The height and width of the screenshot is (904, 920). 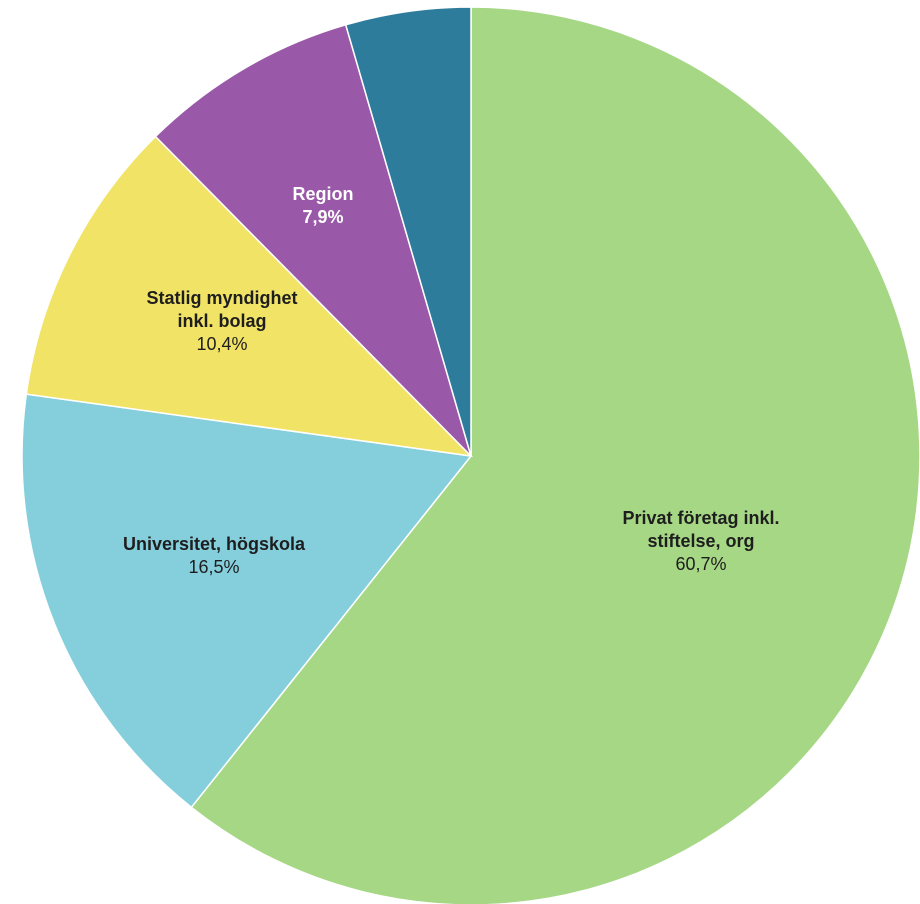 What do you see at coordinates (323, 205) in the screenshot?
I see `slice-label: Region 7,9%` at bounding box center [323, 205].